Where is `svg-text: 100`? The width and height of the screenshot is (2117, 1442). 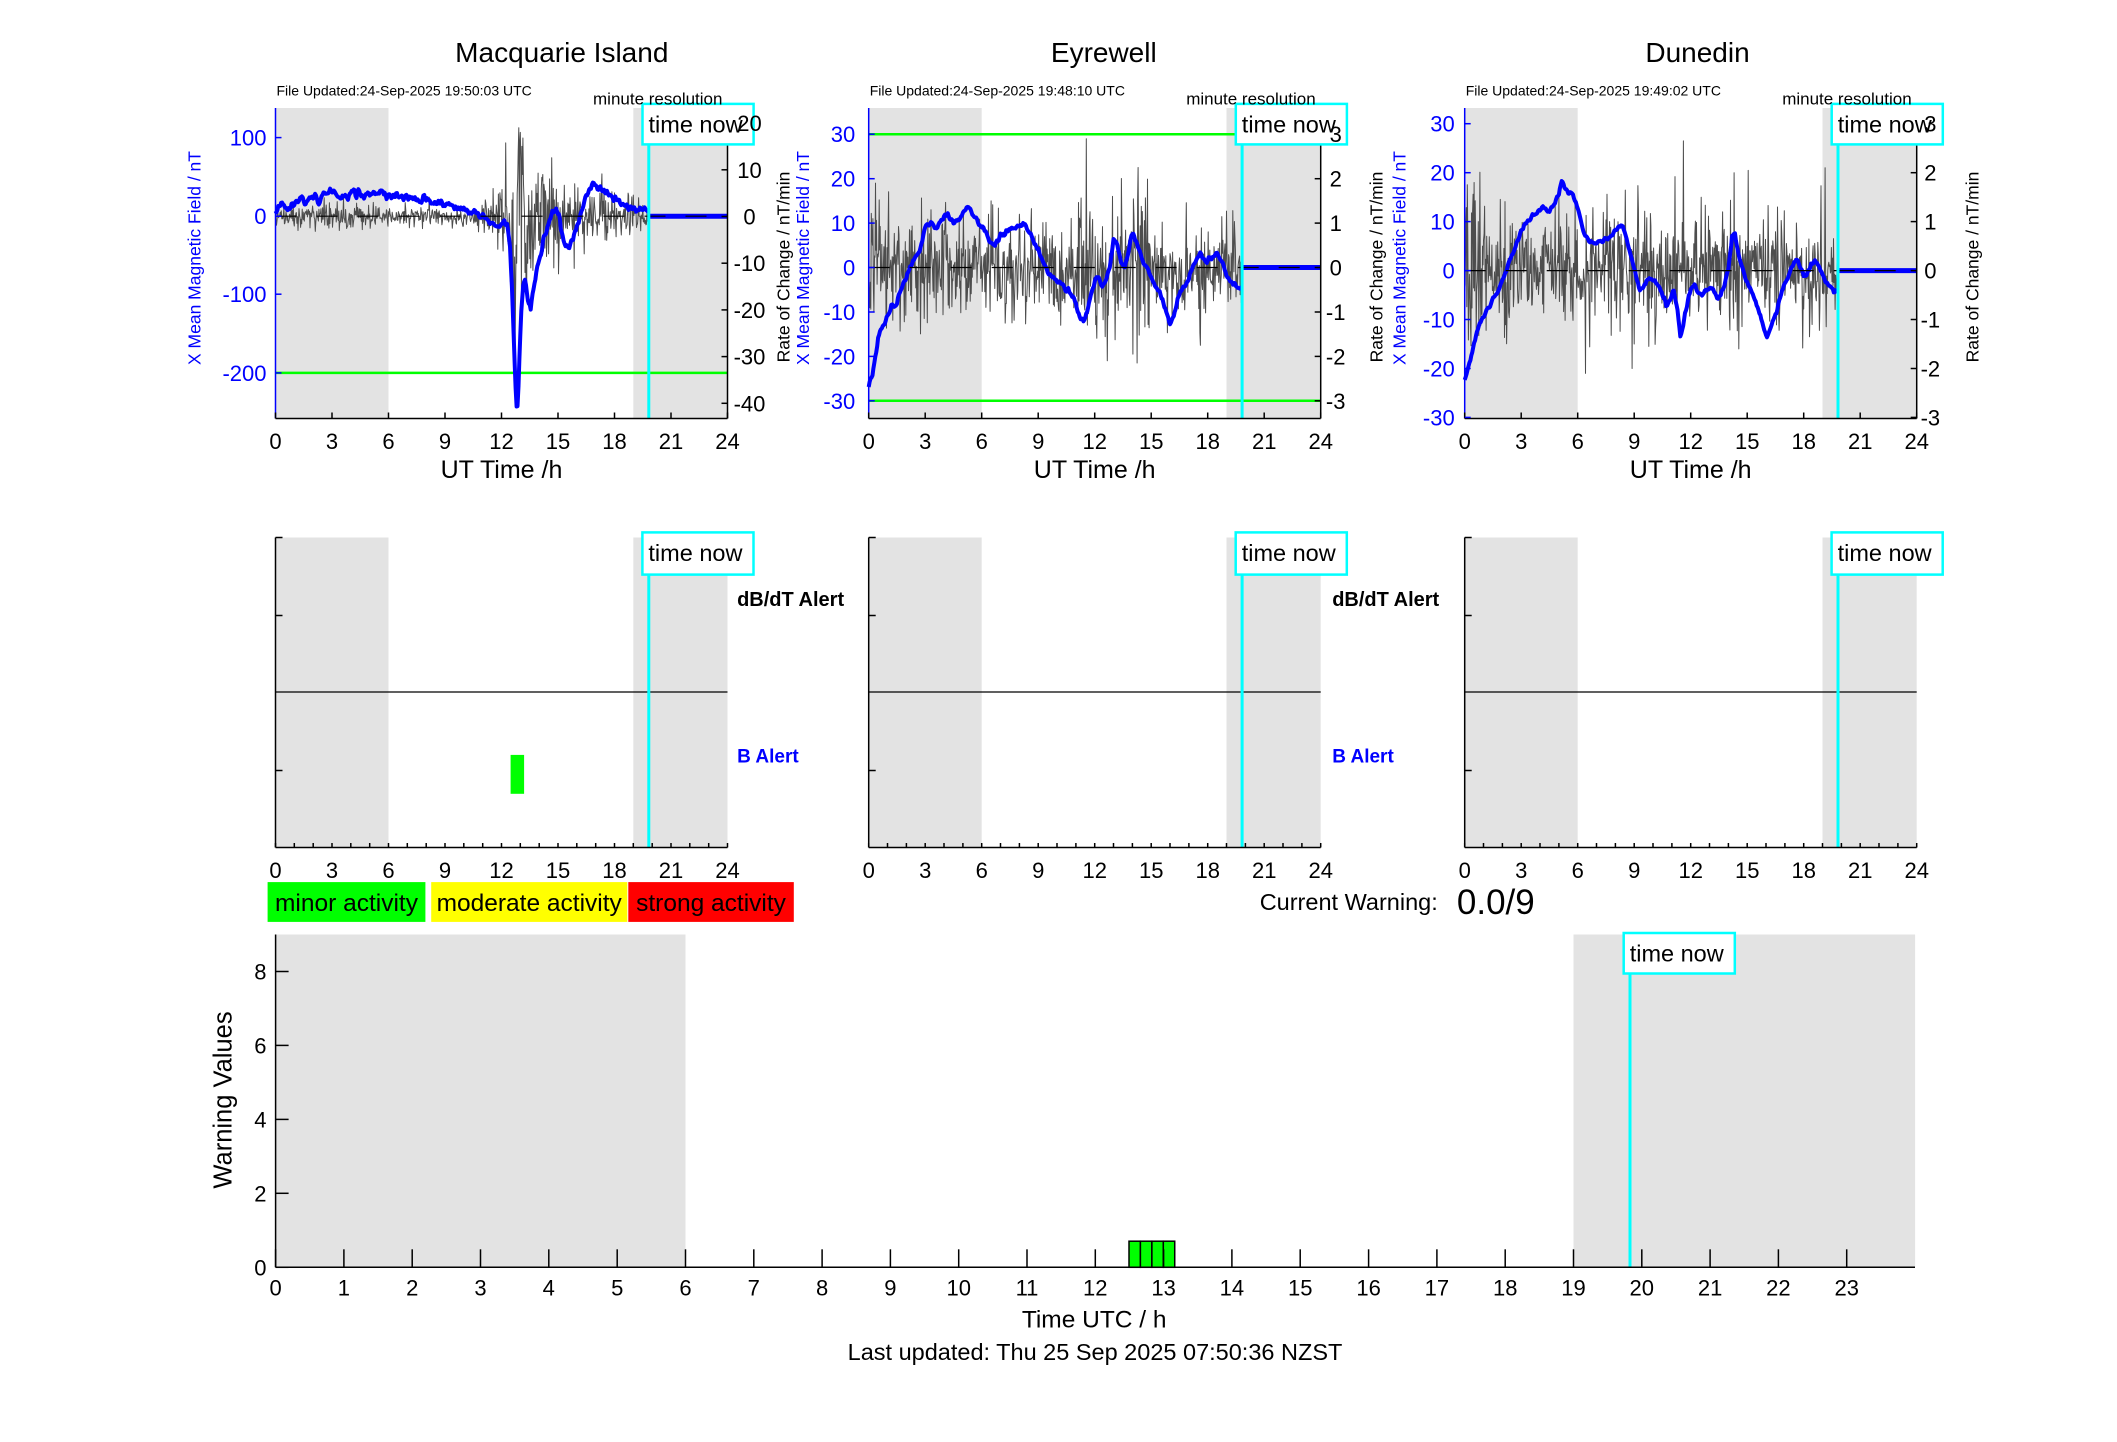
svg-text: 100 is located at coordinates (248, 138).